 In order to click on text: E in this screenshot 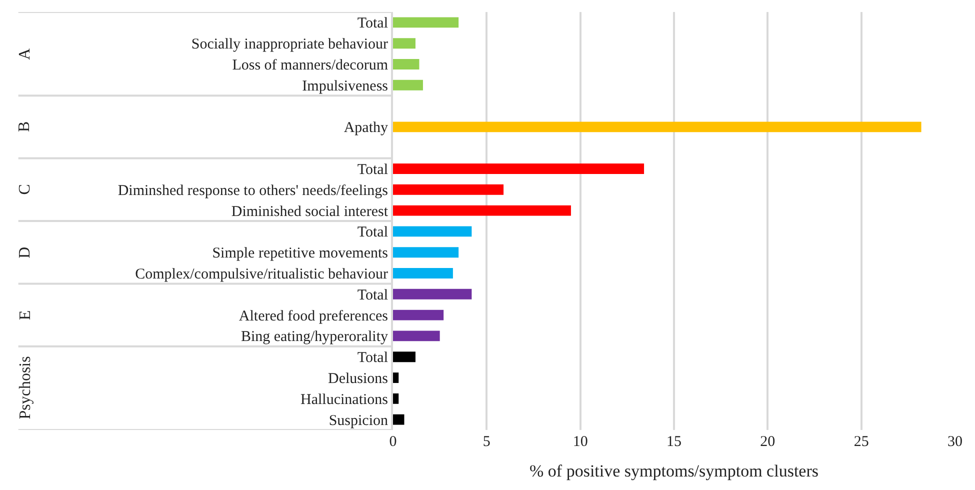, I will do `click(25, 315)`.